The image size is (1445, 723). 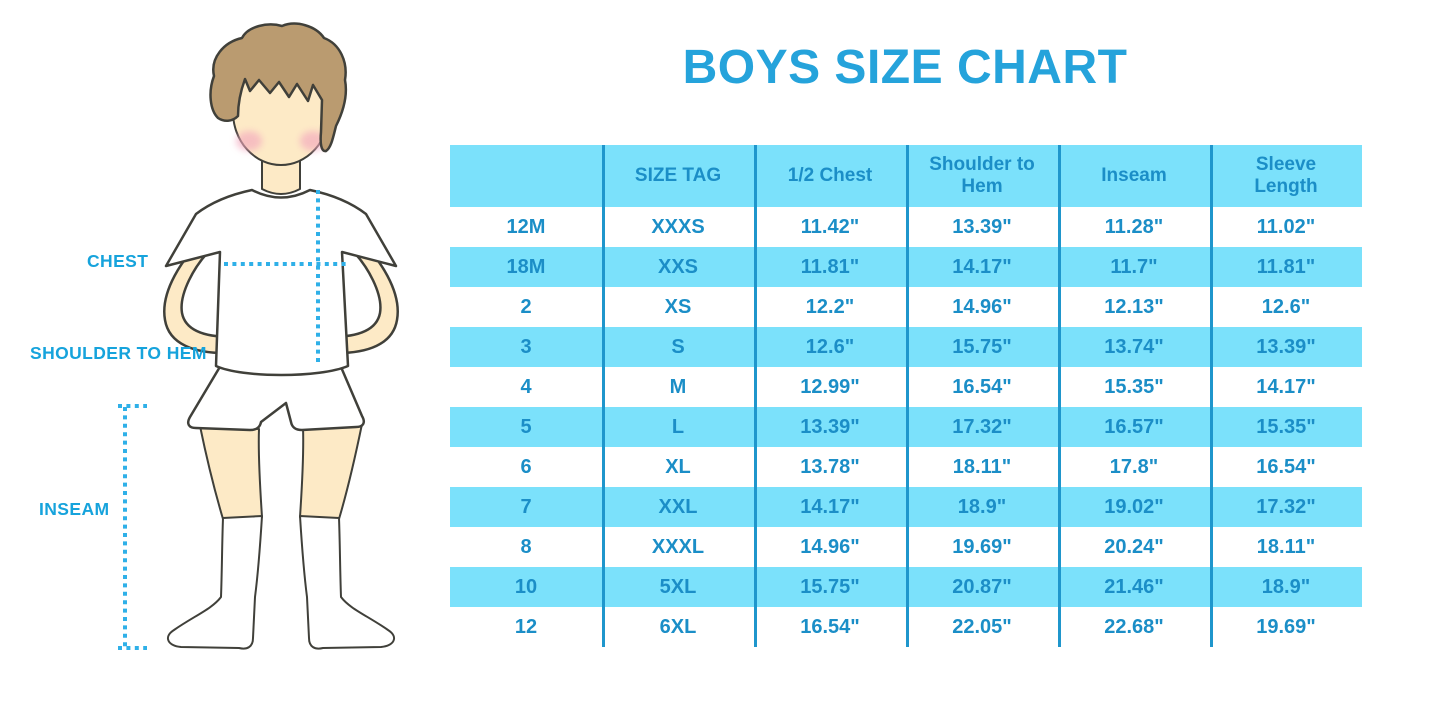 I want to click on value-cell: 16.57", so click(x=1134, y=427).